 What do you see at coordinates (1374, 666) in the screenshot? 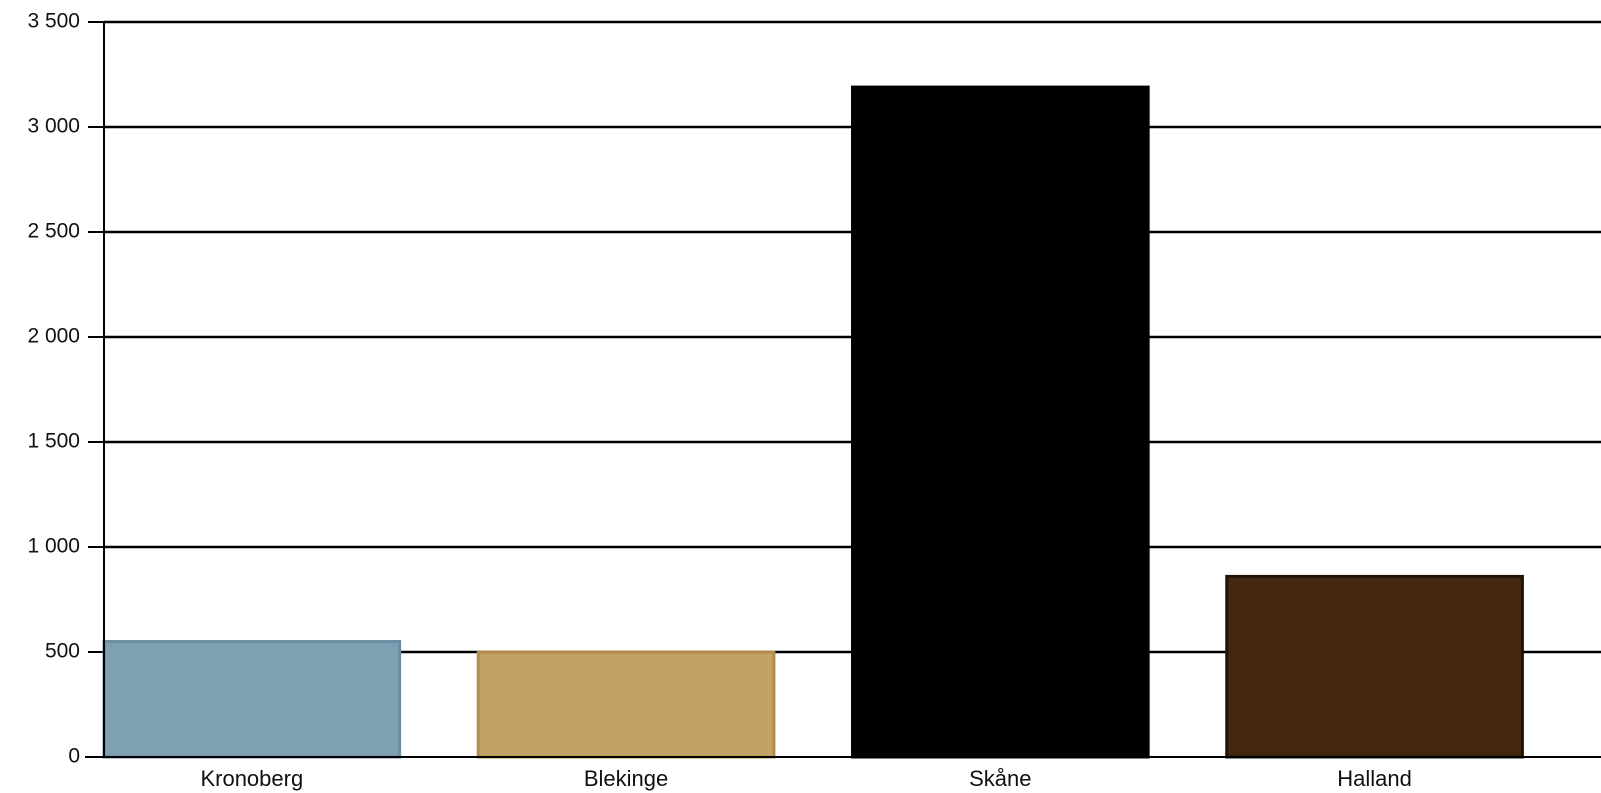
I see `bar-halland` at bounding box center [1374, 666].